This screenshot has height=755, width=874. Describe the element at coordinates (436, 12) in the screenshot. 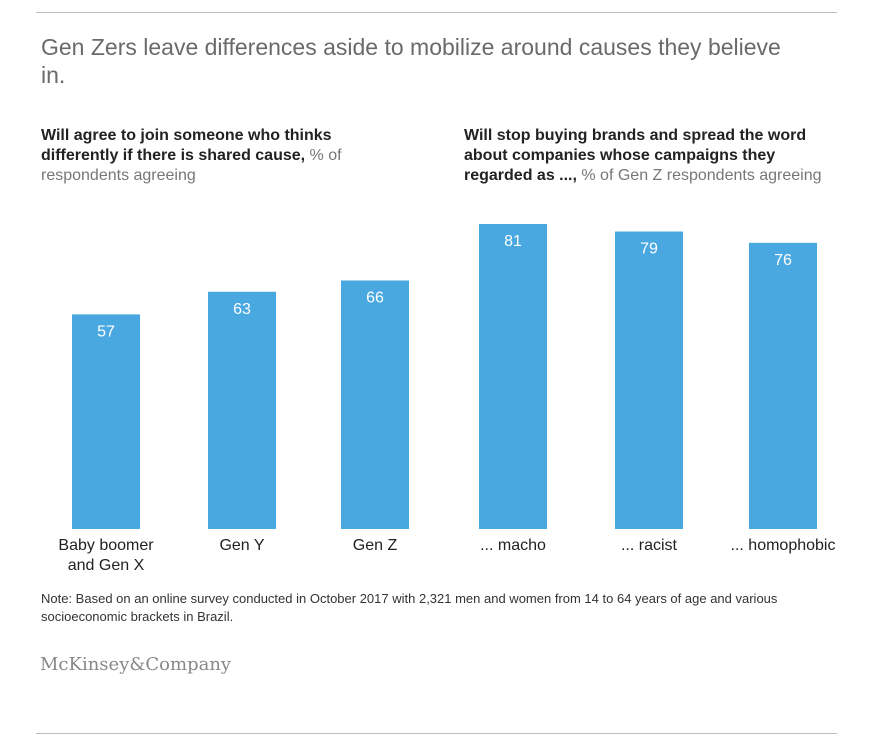

I see `top-rule` at that location.